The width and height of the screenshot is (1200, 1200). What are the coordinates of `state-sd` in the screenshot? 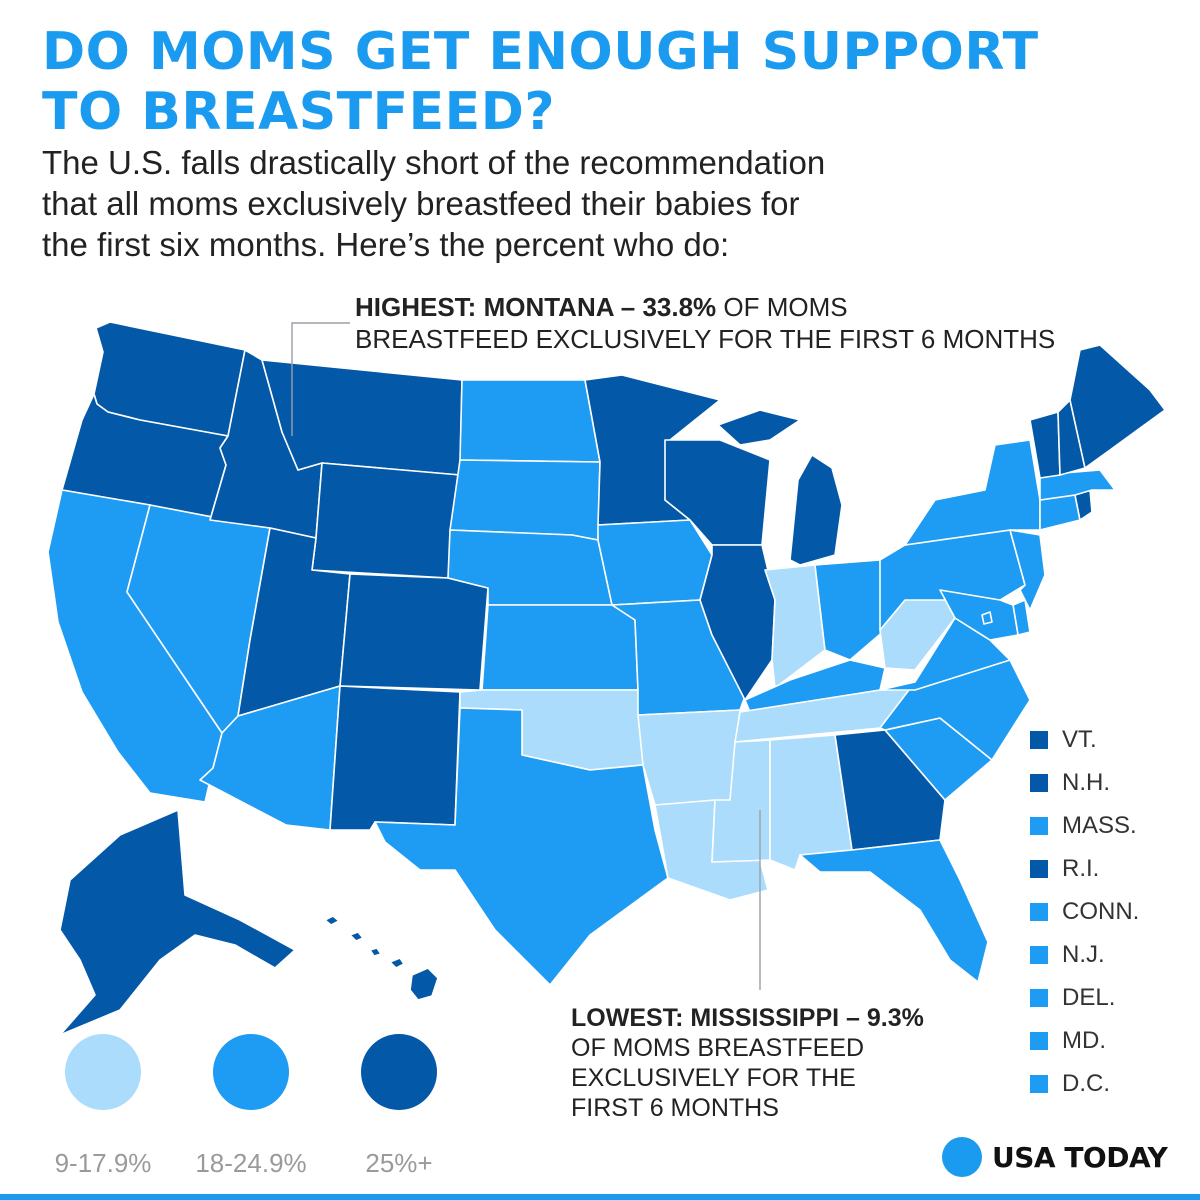 It's located at (525, 500).